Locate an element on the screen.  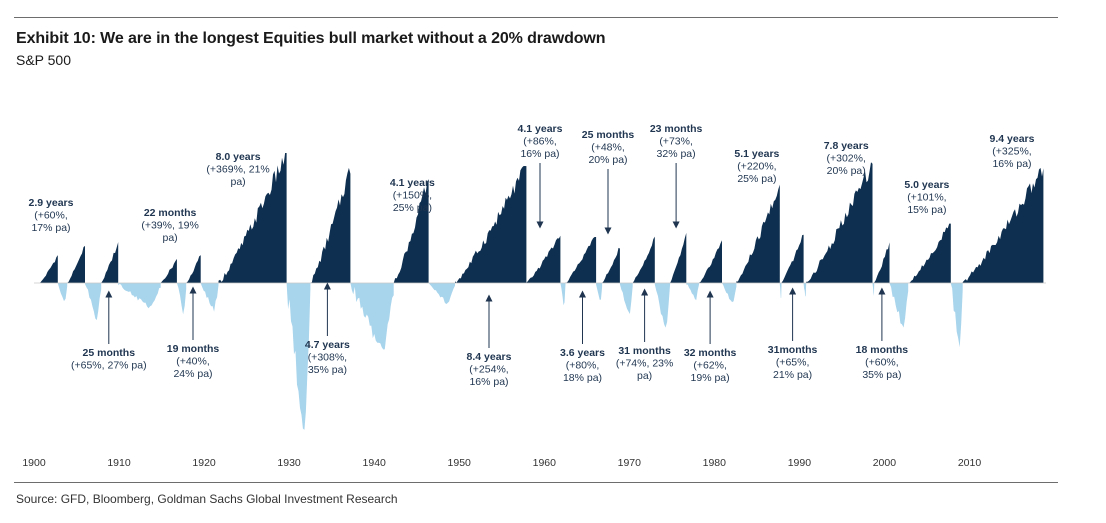
annotation-label: 15% pa) is located at coordinates (926, 210).